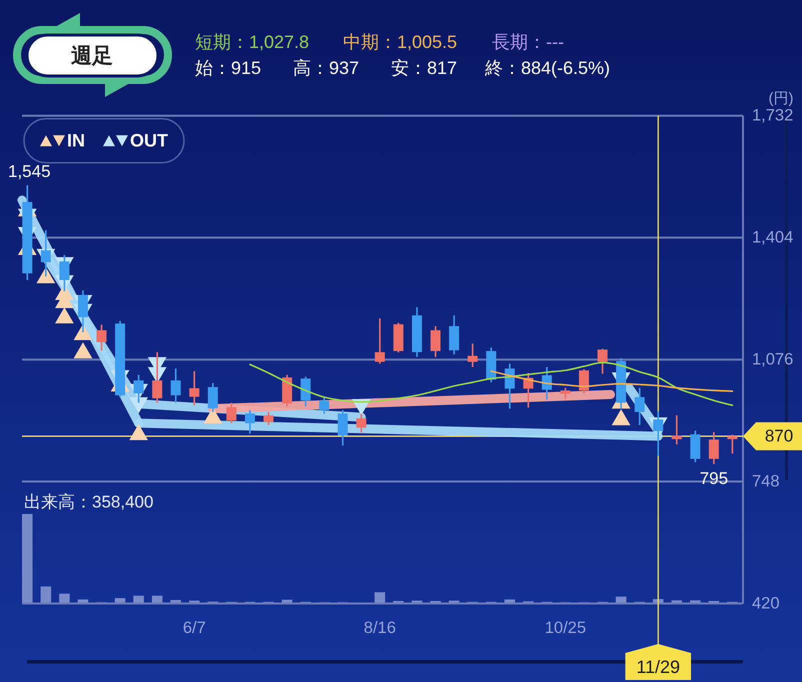 The height and width of the screenshot is (682, 802). What do you see at coordinates (547, 68) in the screenshot?
I see `text: 終：884(-6.5%)` at bounding box center [547, 68].